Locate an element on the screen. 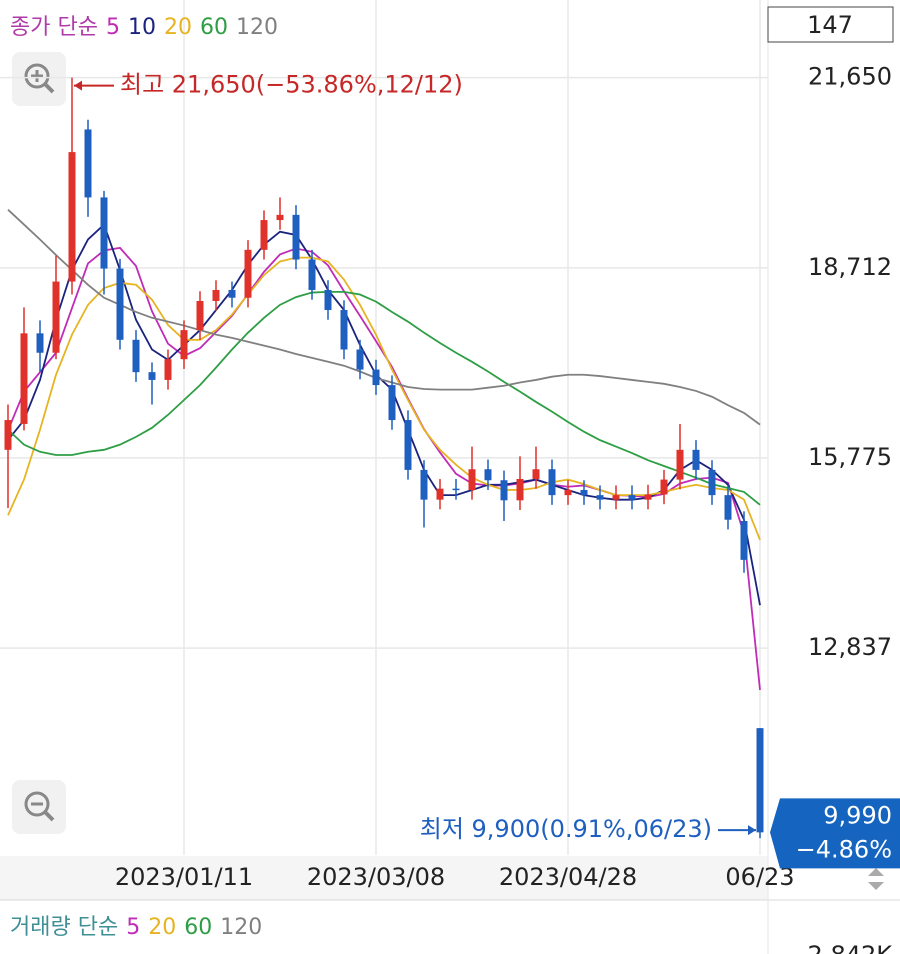  zoom-out is located at coordinates (39, 807).